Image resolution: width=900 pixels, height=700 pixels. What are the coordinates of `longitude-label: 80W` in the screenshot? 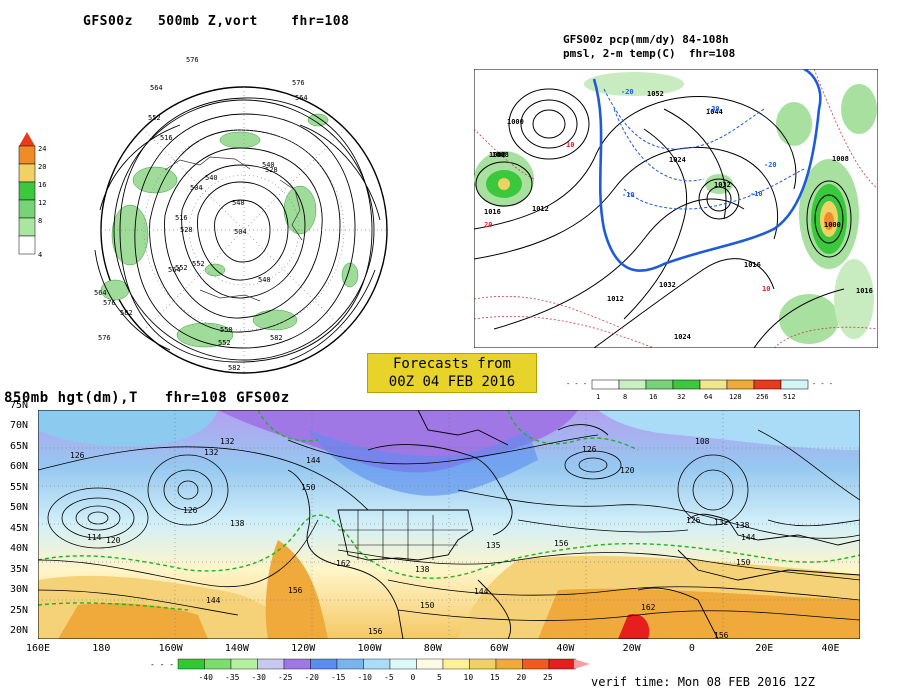 It's located at (432, 648).